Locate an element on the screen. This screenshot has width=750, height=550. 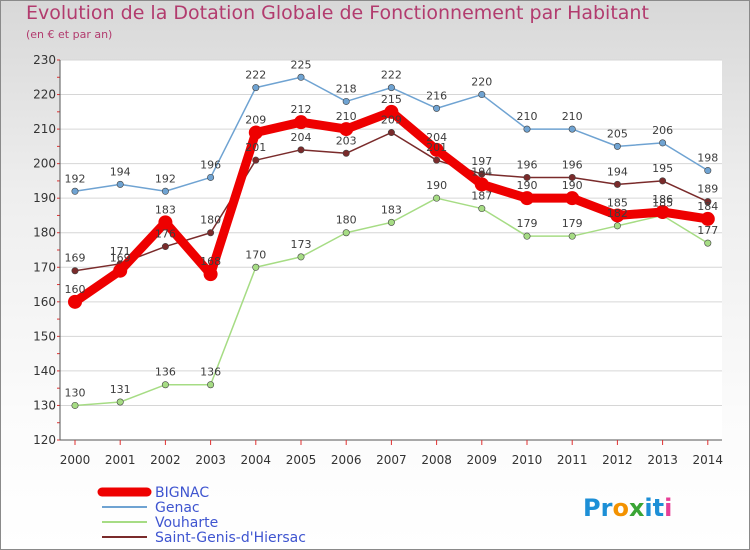
logo-letter: P is located at coordinates (592, 508).